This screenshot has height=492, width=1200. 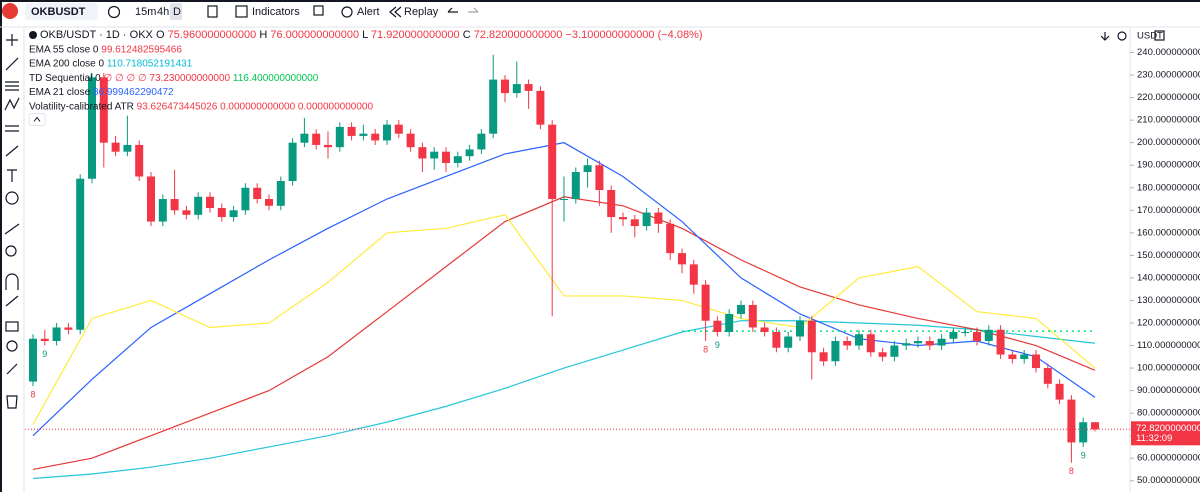 What do you see at coordinates (12, 229) in the screenshot?
I see `ruler-tool` at bounding box center [12, 229].